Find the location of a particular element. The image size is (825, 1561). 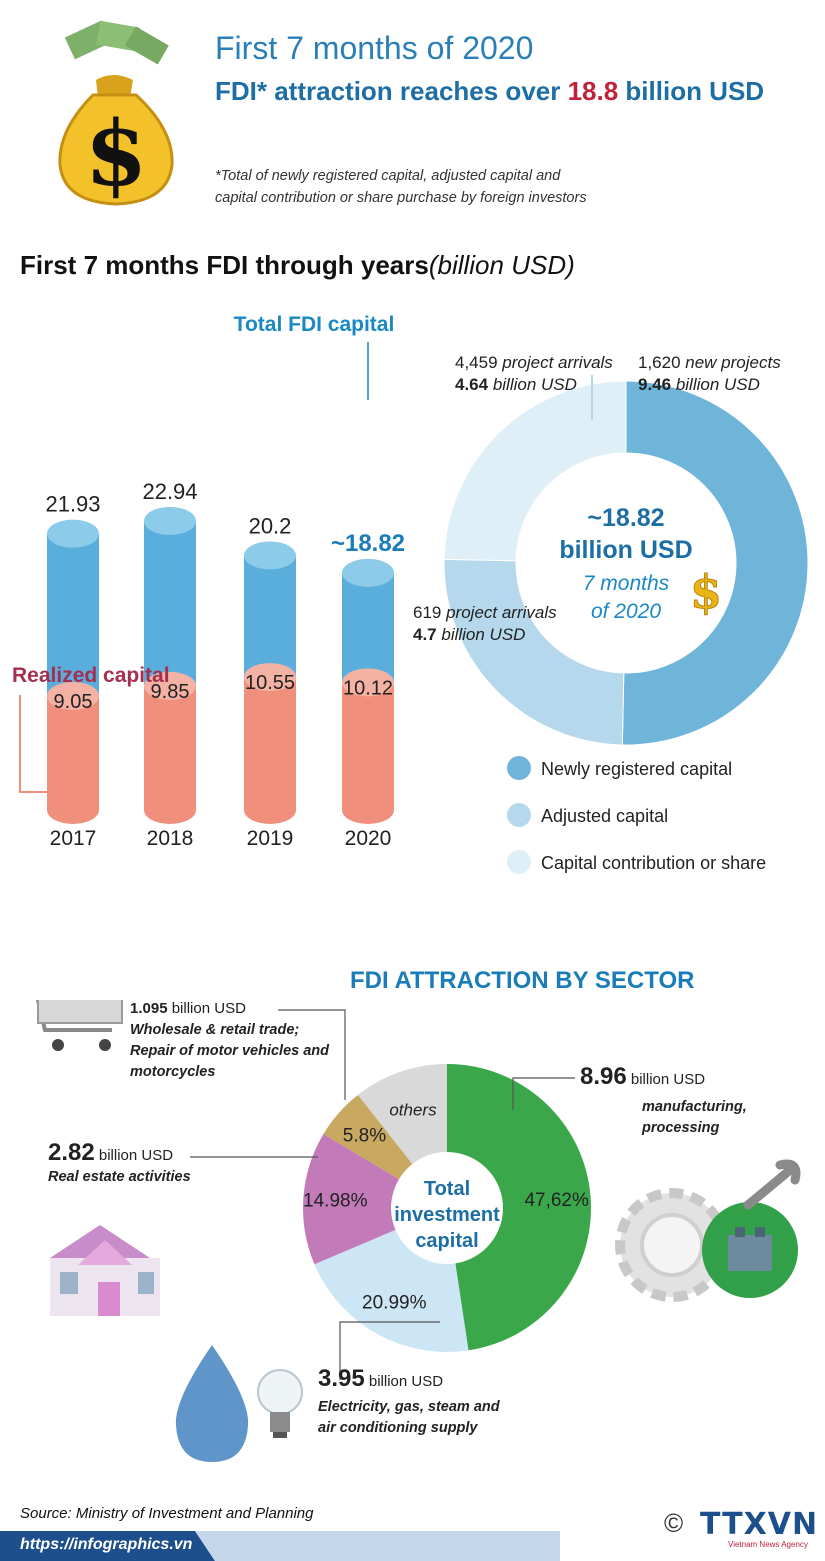

total-bar-2017 is located at coordinates (73, 614).